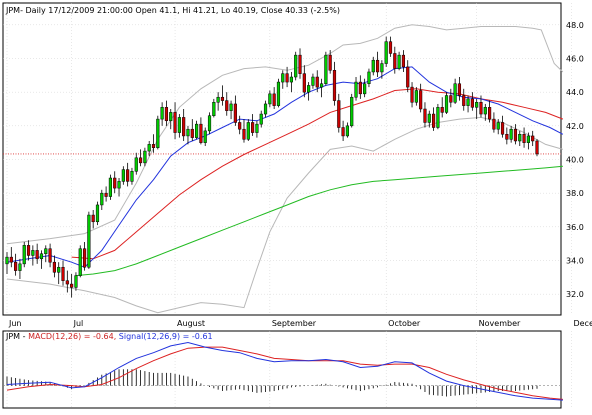 Image resolution: width=592 pixels, height=415 pixels. What do you see at coordinates (404, 323) in the screenshot?
I see `date-tick-label: October` at bounding box center [404, 323].